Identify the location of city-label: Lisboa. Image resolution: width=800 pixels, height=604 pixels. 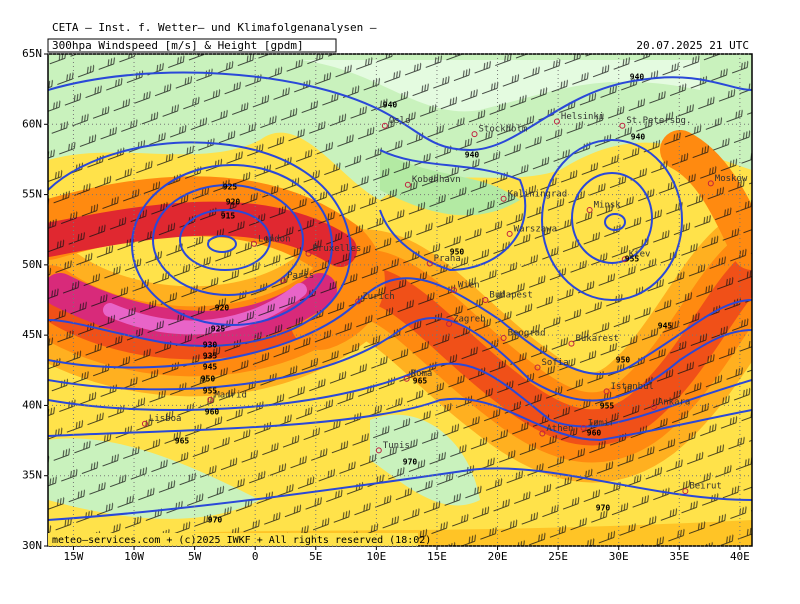
(165, 419).